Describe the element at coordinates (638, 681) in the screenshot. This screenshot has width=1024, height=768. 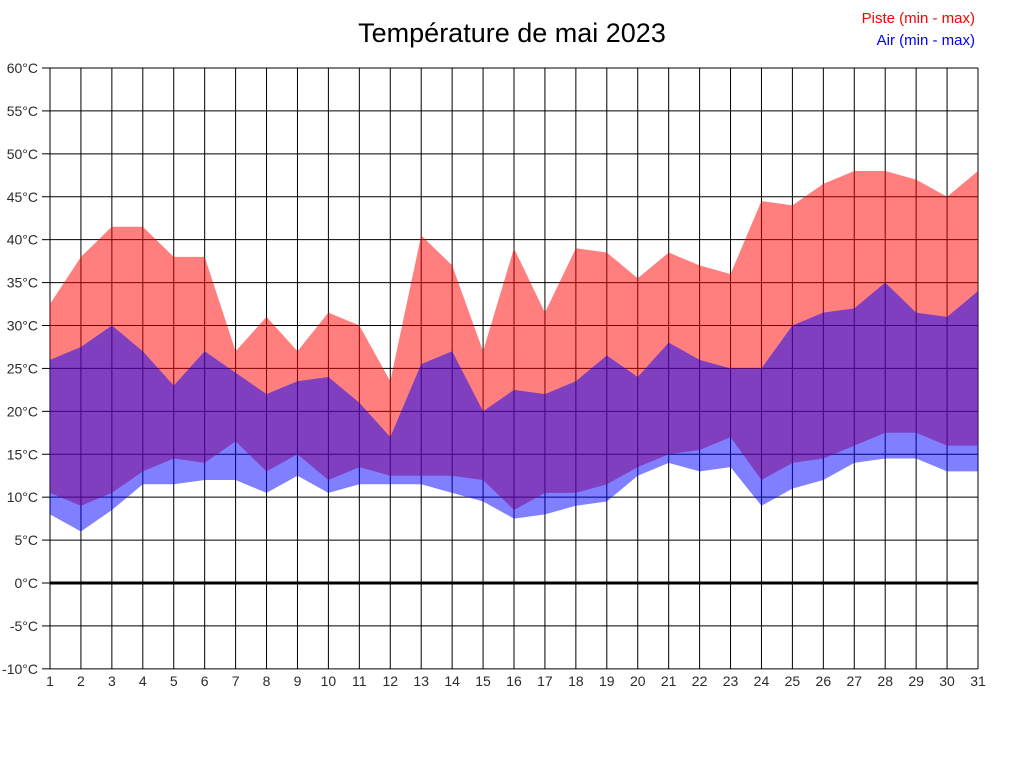
I see `x-axis-tick-label: 20` at that location.